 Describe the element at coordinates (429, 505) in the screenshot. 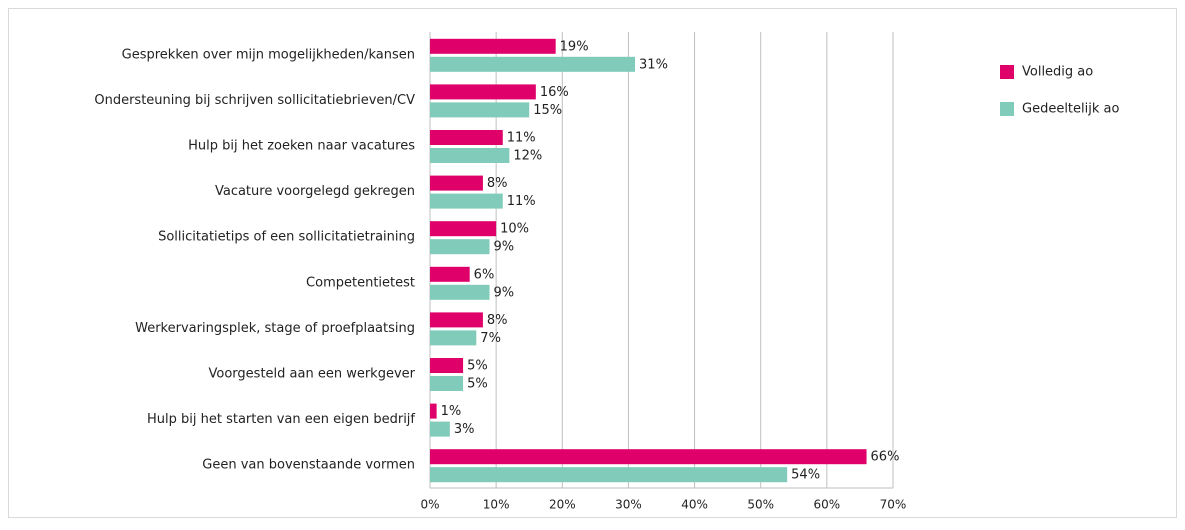

I see `x-tick-label: 0%` at that location.